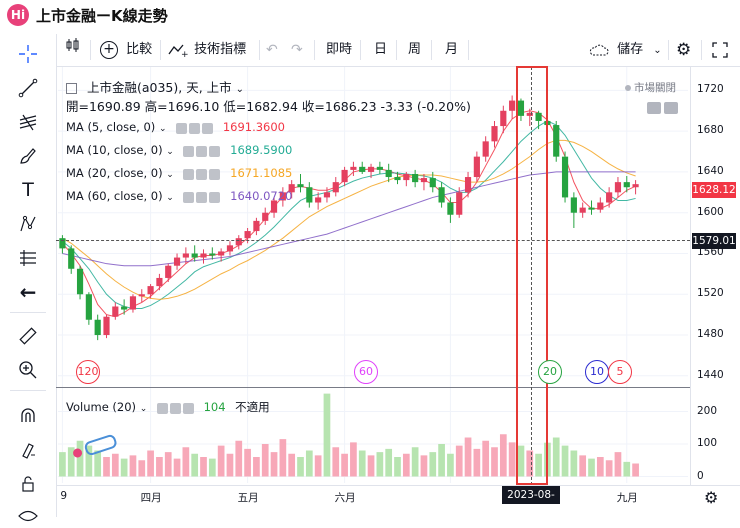  Describe the element at coordinates (139, 49) in the screenshot. I see `compare-label: 比較` at that location.